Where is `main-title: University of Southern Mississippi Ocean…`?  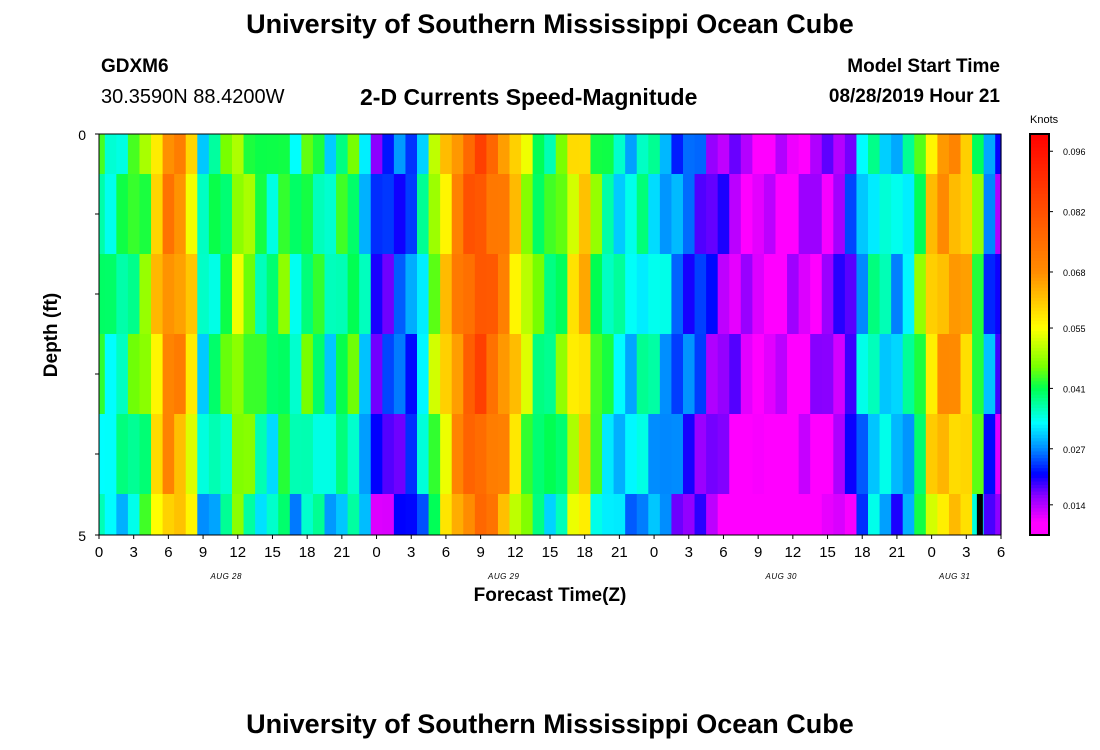
main-title: University of Southern Mississippi Ocean… is located at coordinates (550, 24).